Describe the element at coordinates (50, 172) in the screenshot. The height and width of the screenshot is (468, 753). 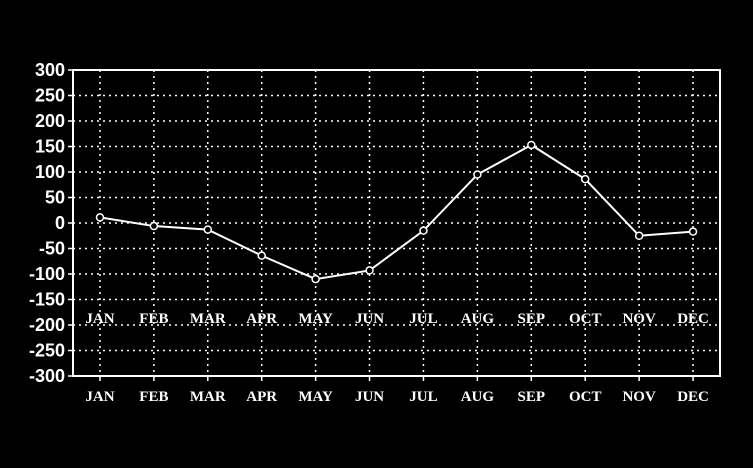
I see `y-tick-label: 100` at that location.